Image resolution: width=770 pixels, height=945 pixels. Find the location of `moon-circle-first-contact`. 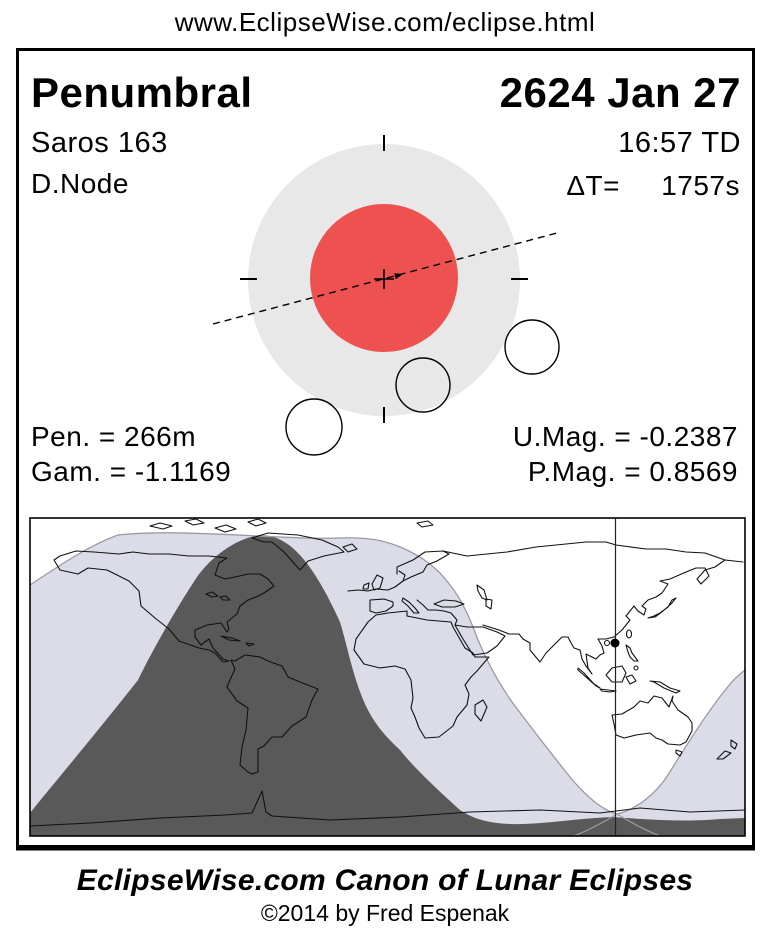

moon-circle-first-contact is located at coordinates (314, 427).